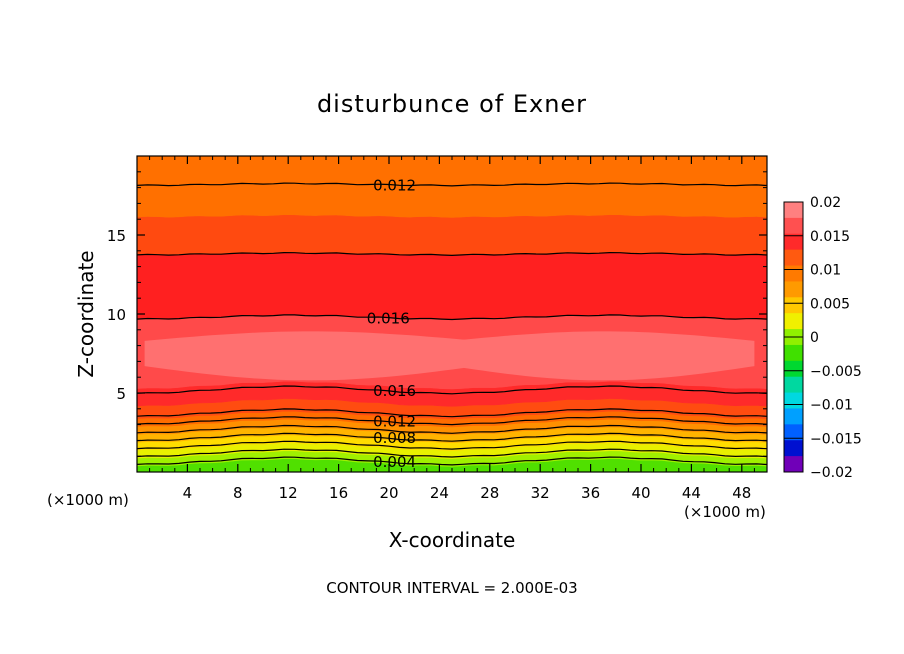  What do you see at coordinates (188, 493) in the screenshot?
I see `x-tick-label: 4` at bounding box center [188, 493].